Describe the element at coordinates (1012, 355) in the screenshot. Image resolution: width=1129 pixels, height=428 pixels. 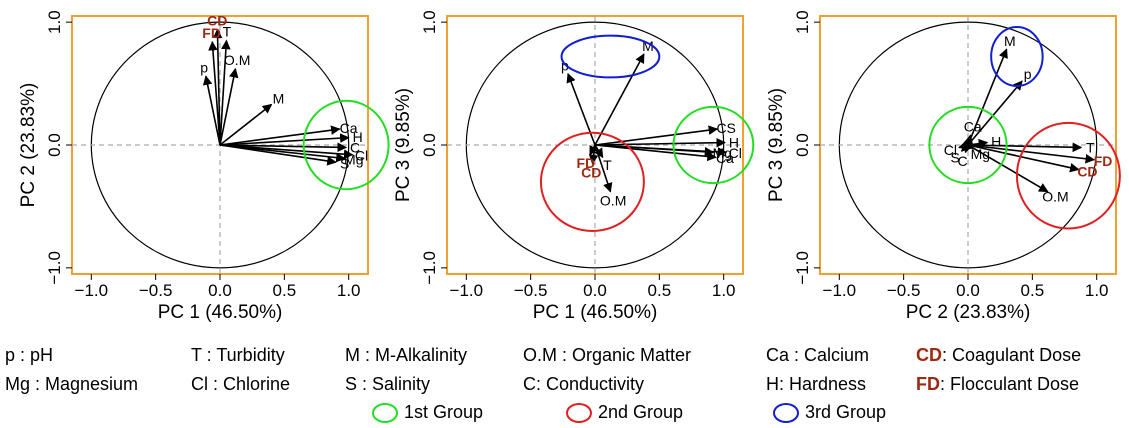
I see `legend-cd-text: : Coagulant Dose` at that location.